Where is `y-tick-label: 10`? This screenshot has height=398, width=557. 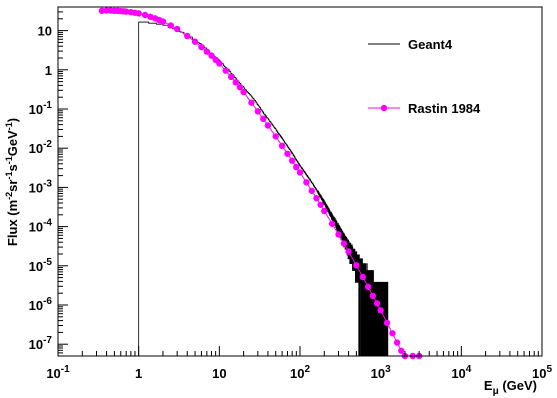 y-tick-label: 10 is located at coordinates (45, 31).